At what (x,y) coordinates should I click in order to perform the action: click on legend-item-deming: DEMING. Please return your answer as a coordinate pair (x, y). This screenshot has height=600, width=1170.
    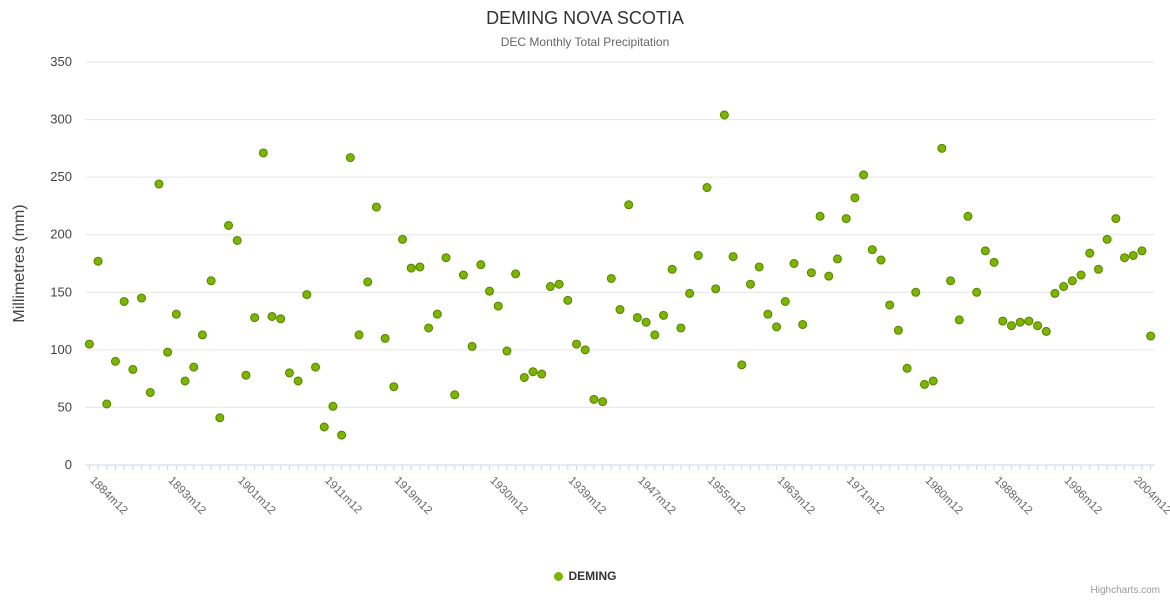
    Looking at the image, I should click on (585, 576).